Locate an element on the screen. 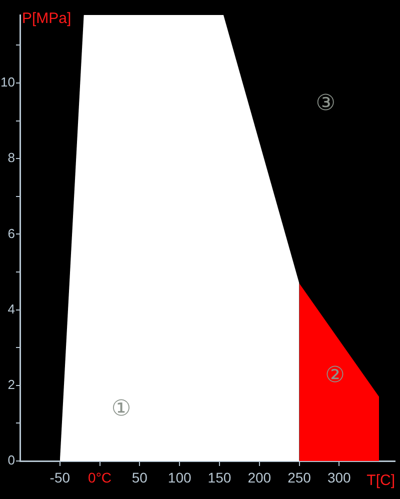  annotation: ② is located at coordinates (335, 375).